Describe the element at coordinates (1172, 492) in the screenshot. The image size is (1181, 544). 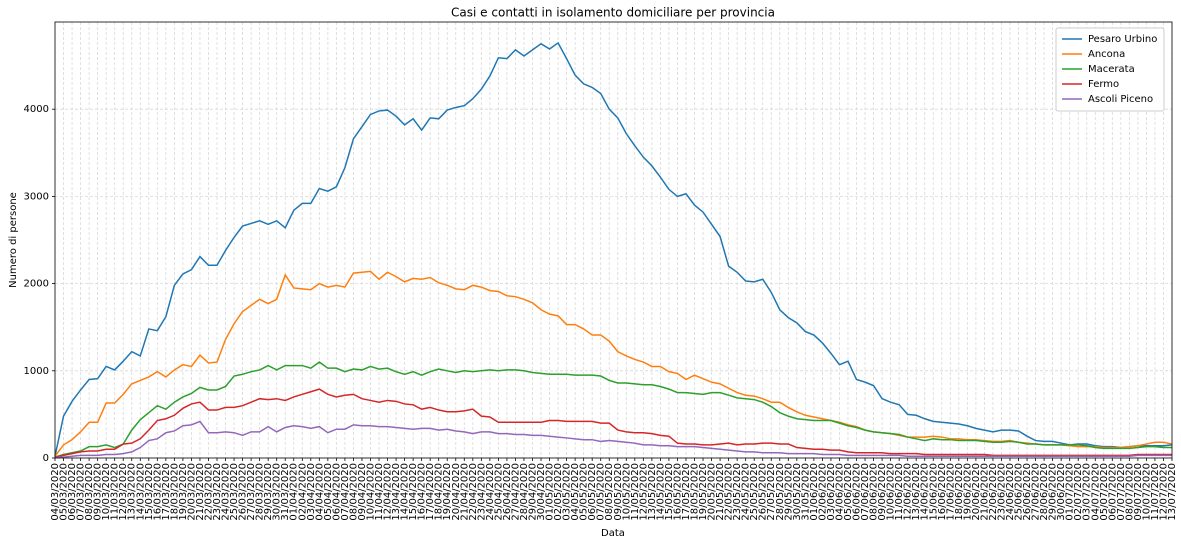
I see `x-tick-label: 13/07/2020` at that location.